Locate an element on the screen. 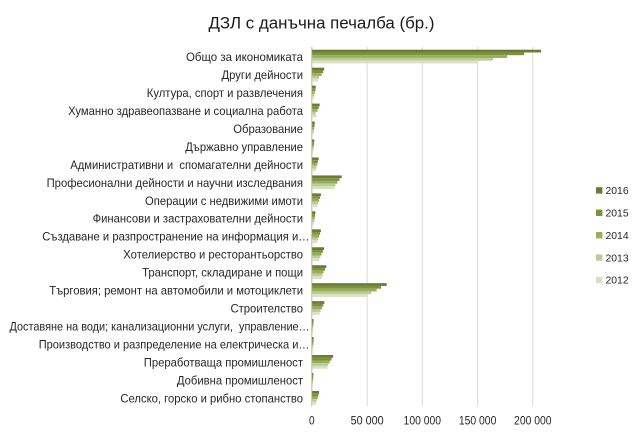 The height and width of the screenshot is (443, 643). svg-text:Хотелиерство и ресторантьорств: Хотелиерство и ресторантьорство is located at coordinates (213, 255).